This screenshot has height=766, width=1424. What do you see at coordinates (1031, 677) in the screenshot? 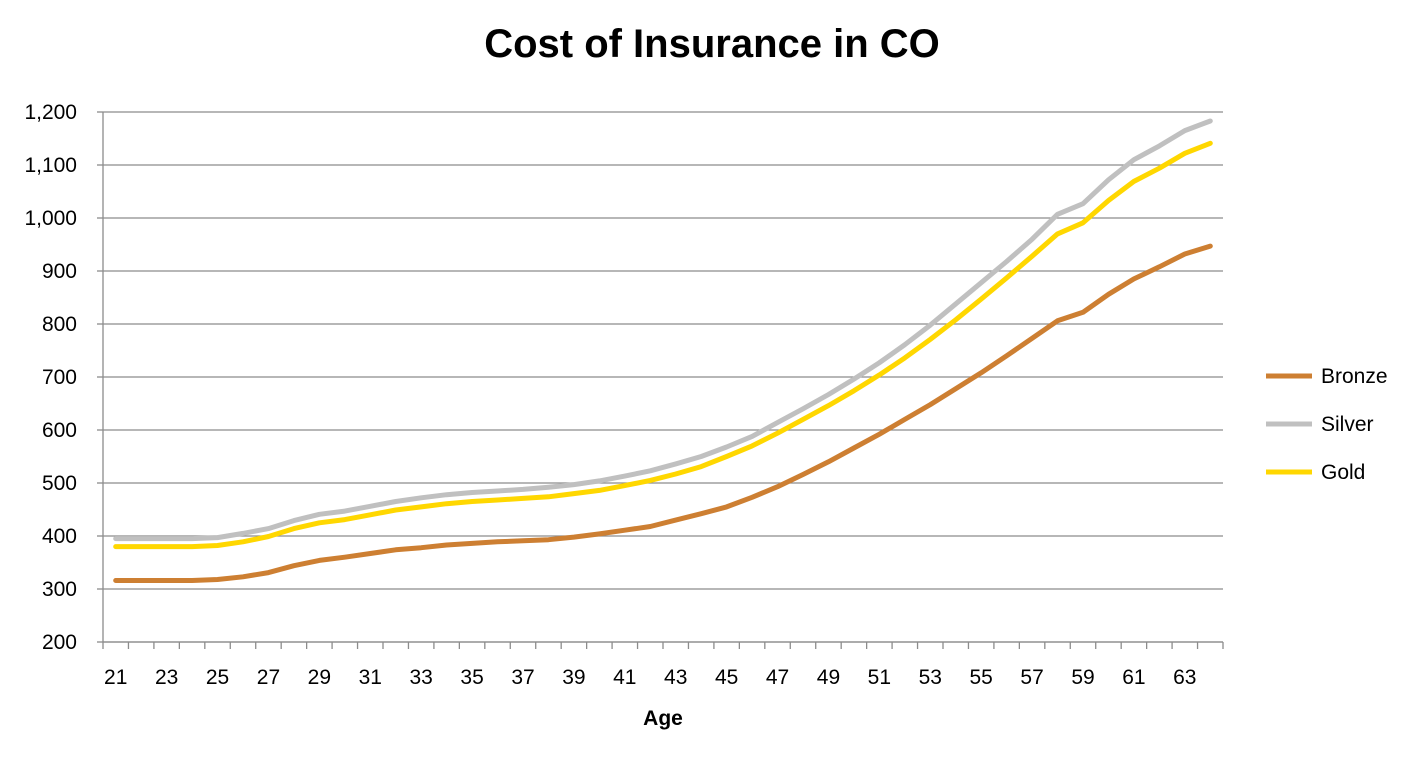
I see `x-tick-label: 57` at bounding box center [1031, 677].